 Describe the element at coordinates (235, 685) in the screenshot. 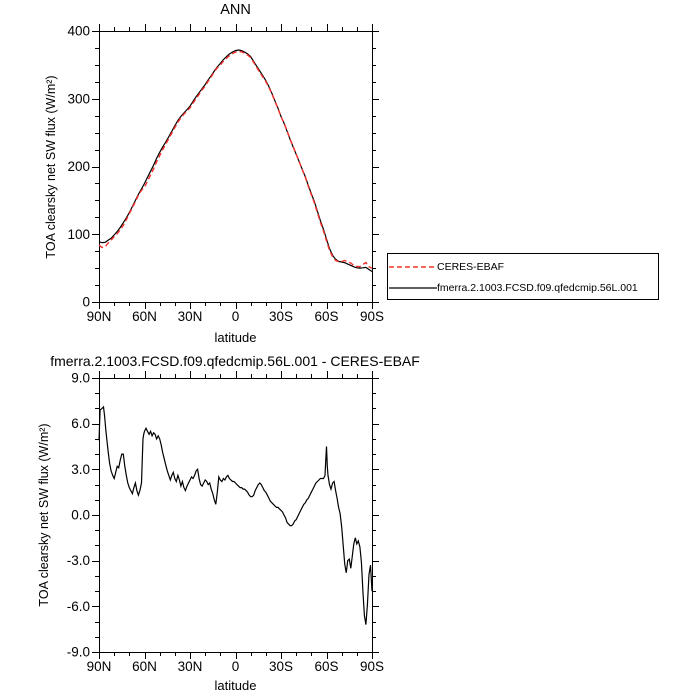

I see `bottom-chart-xaxis-title: latitude` at that location.